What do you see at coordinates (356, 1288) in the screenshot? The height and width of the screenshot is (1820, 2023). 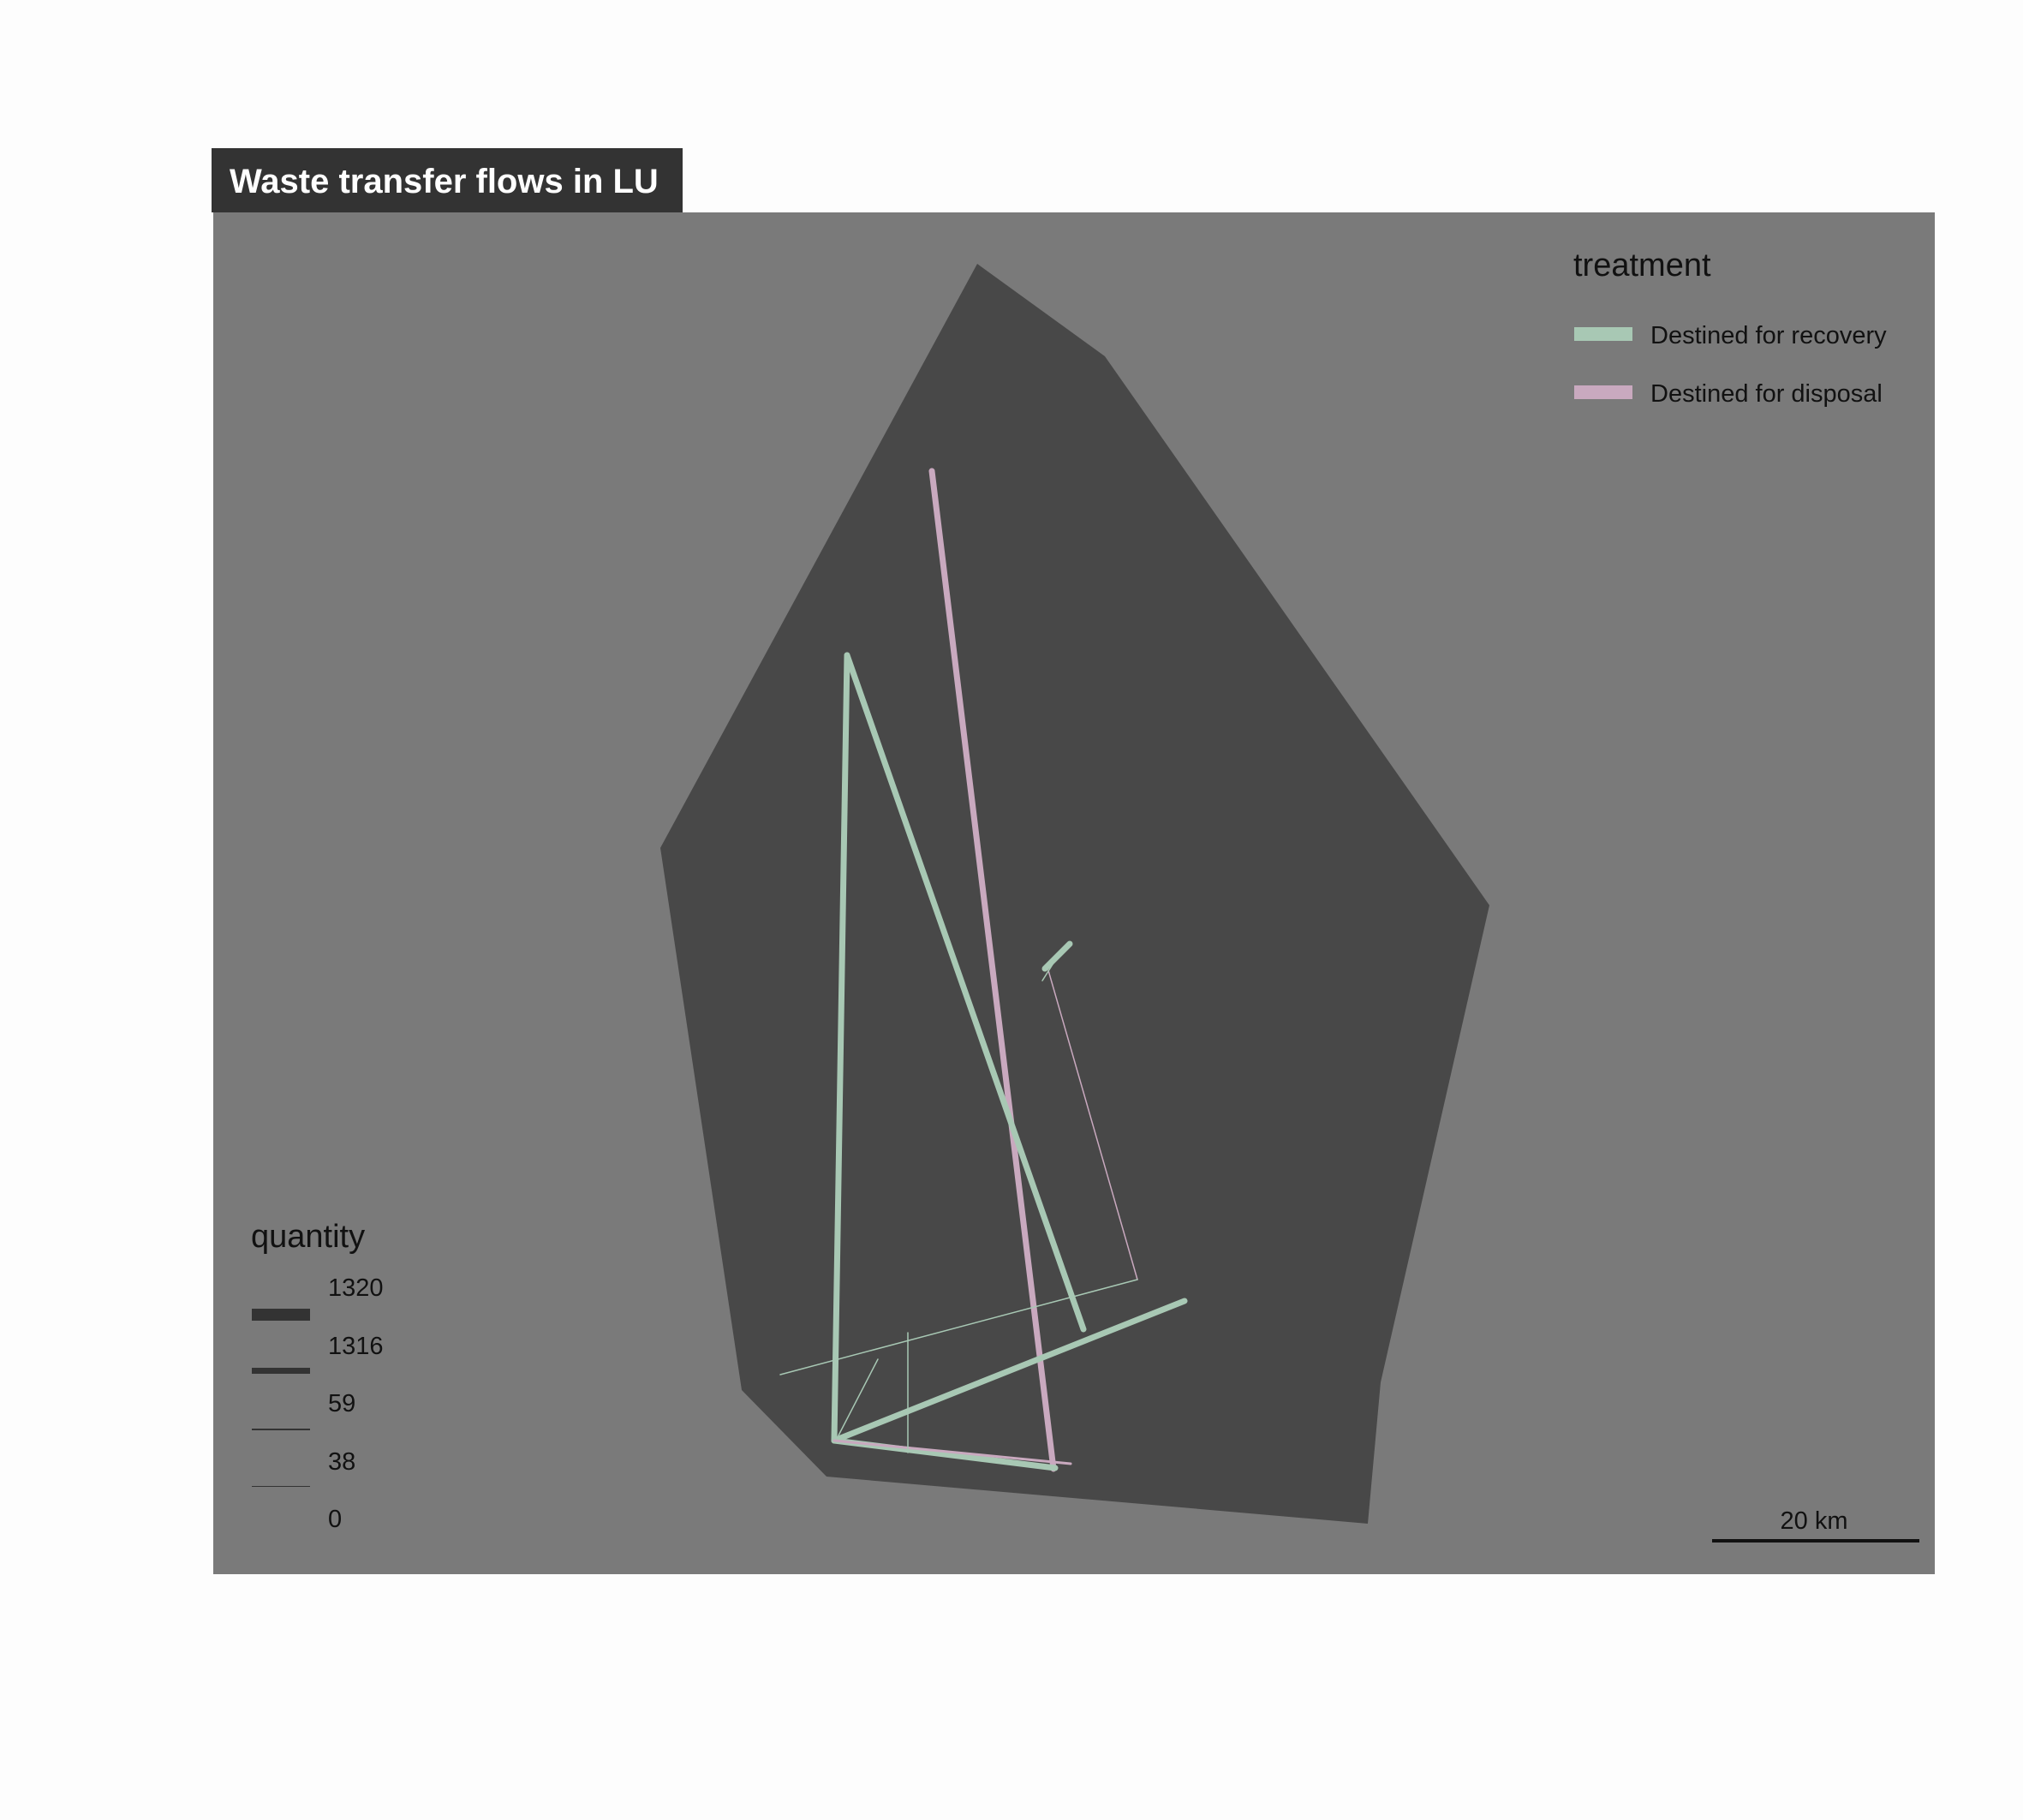 I see `quantity-legend-label: 1320` at bounding box center [356, 1288].